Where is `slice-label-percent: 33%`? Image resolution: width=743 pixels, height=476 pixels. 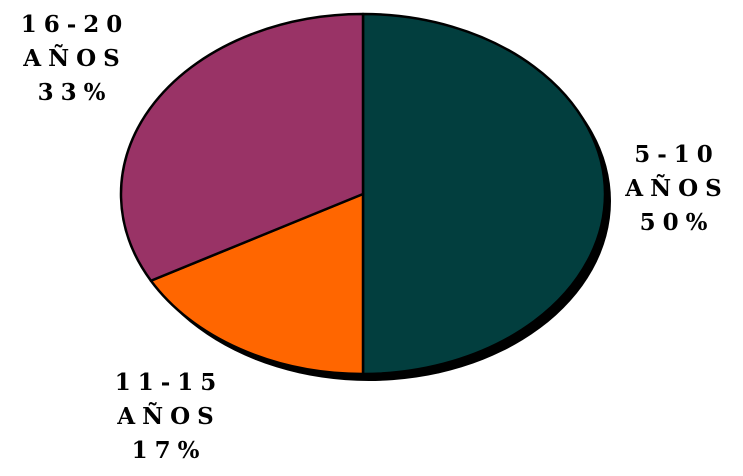
slice-label-percent: 33% is located at coordinates (75, 92).